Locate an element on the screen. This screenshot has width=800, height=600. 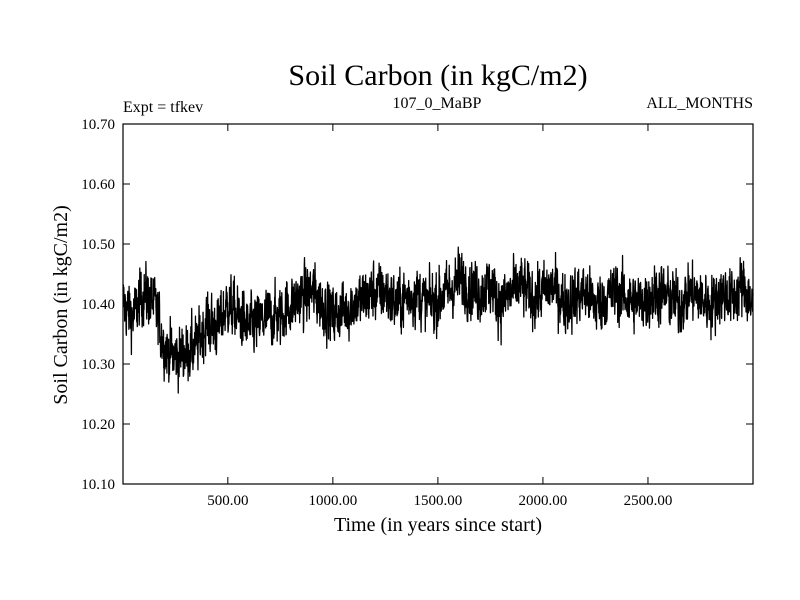
months-label: ALL_MONTHS is located at coordinates (699, 103).